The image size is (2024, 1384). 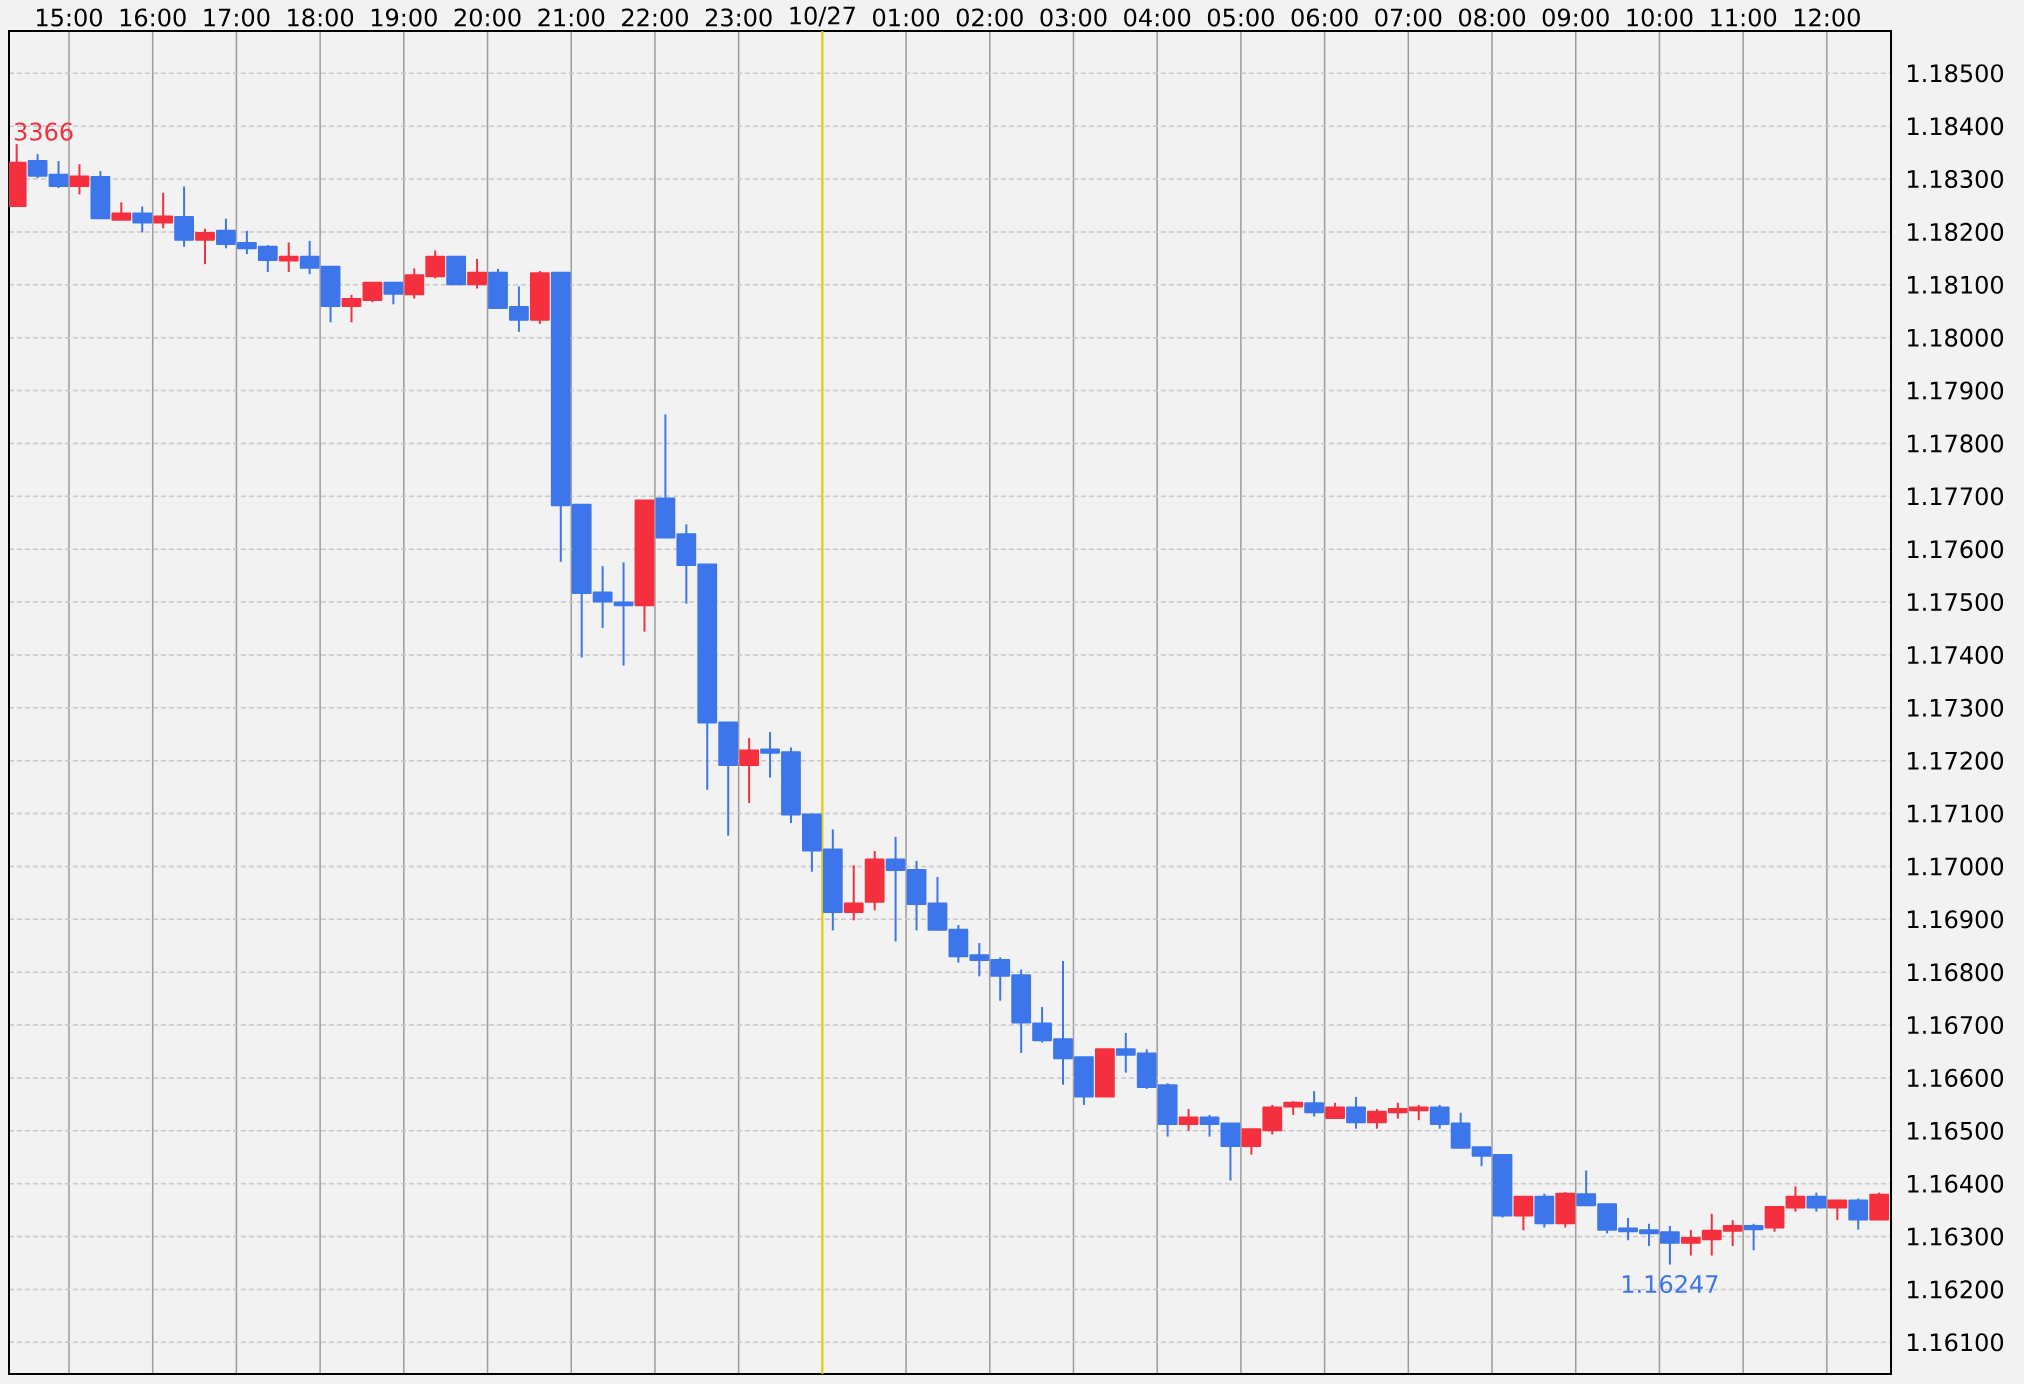 I want to click on annotation: 3366, so click(x=43, y=131).